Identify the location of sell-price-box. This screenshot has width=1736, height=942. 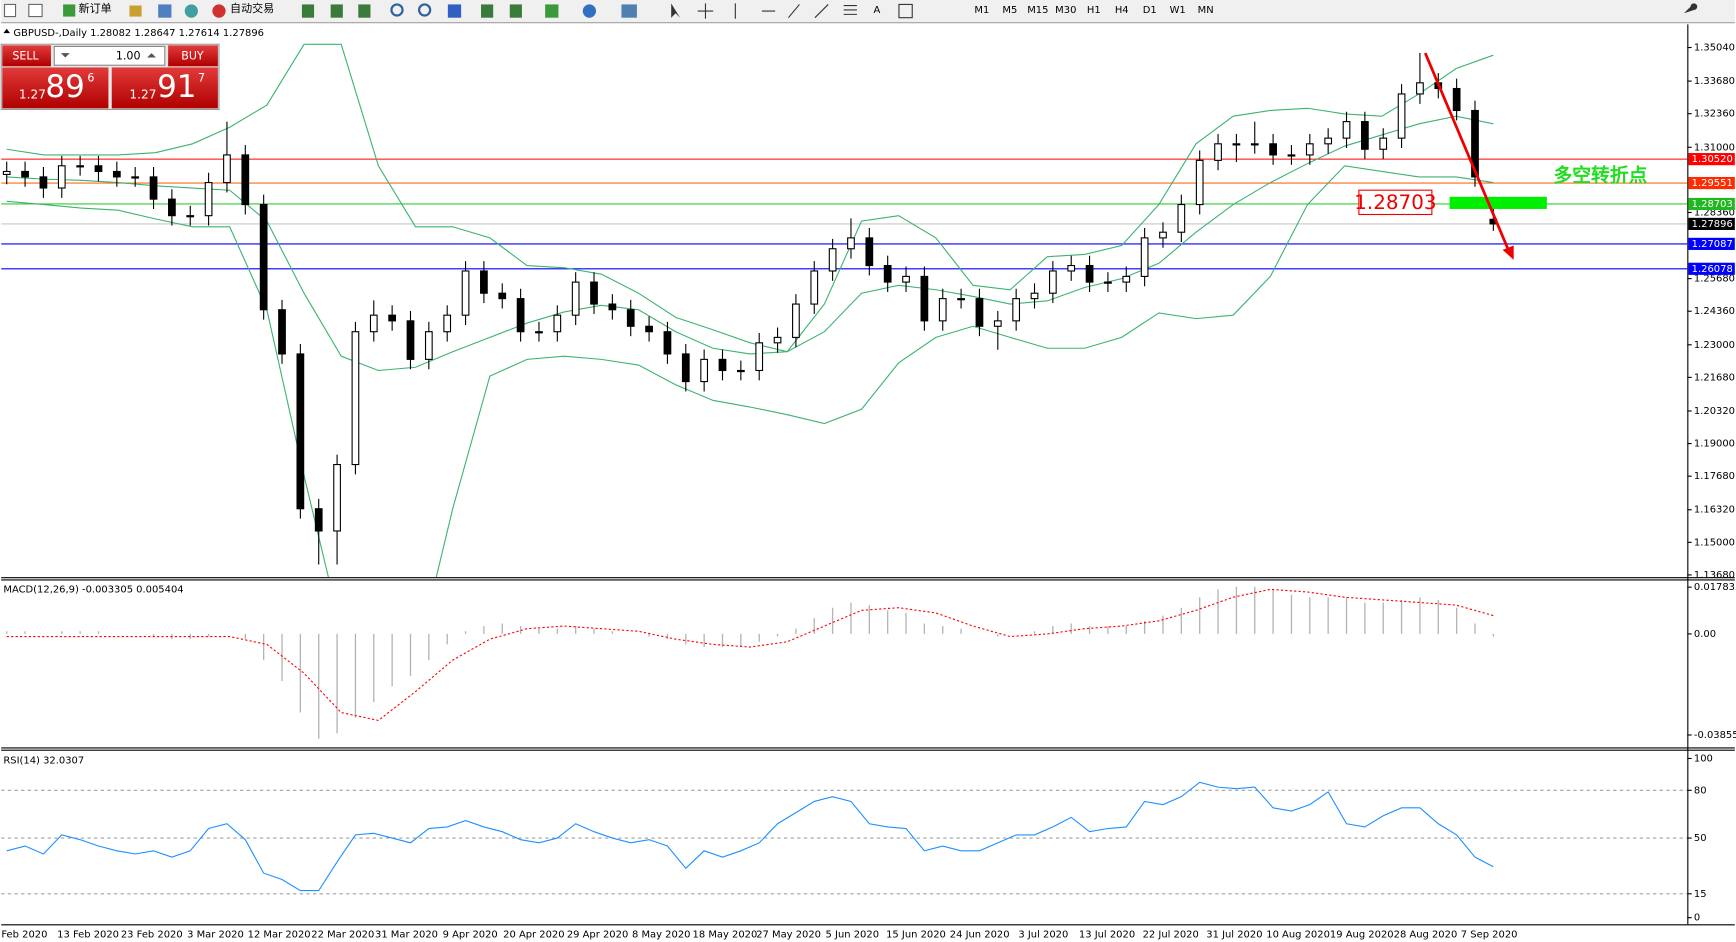
(55, 88).